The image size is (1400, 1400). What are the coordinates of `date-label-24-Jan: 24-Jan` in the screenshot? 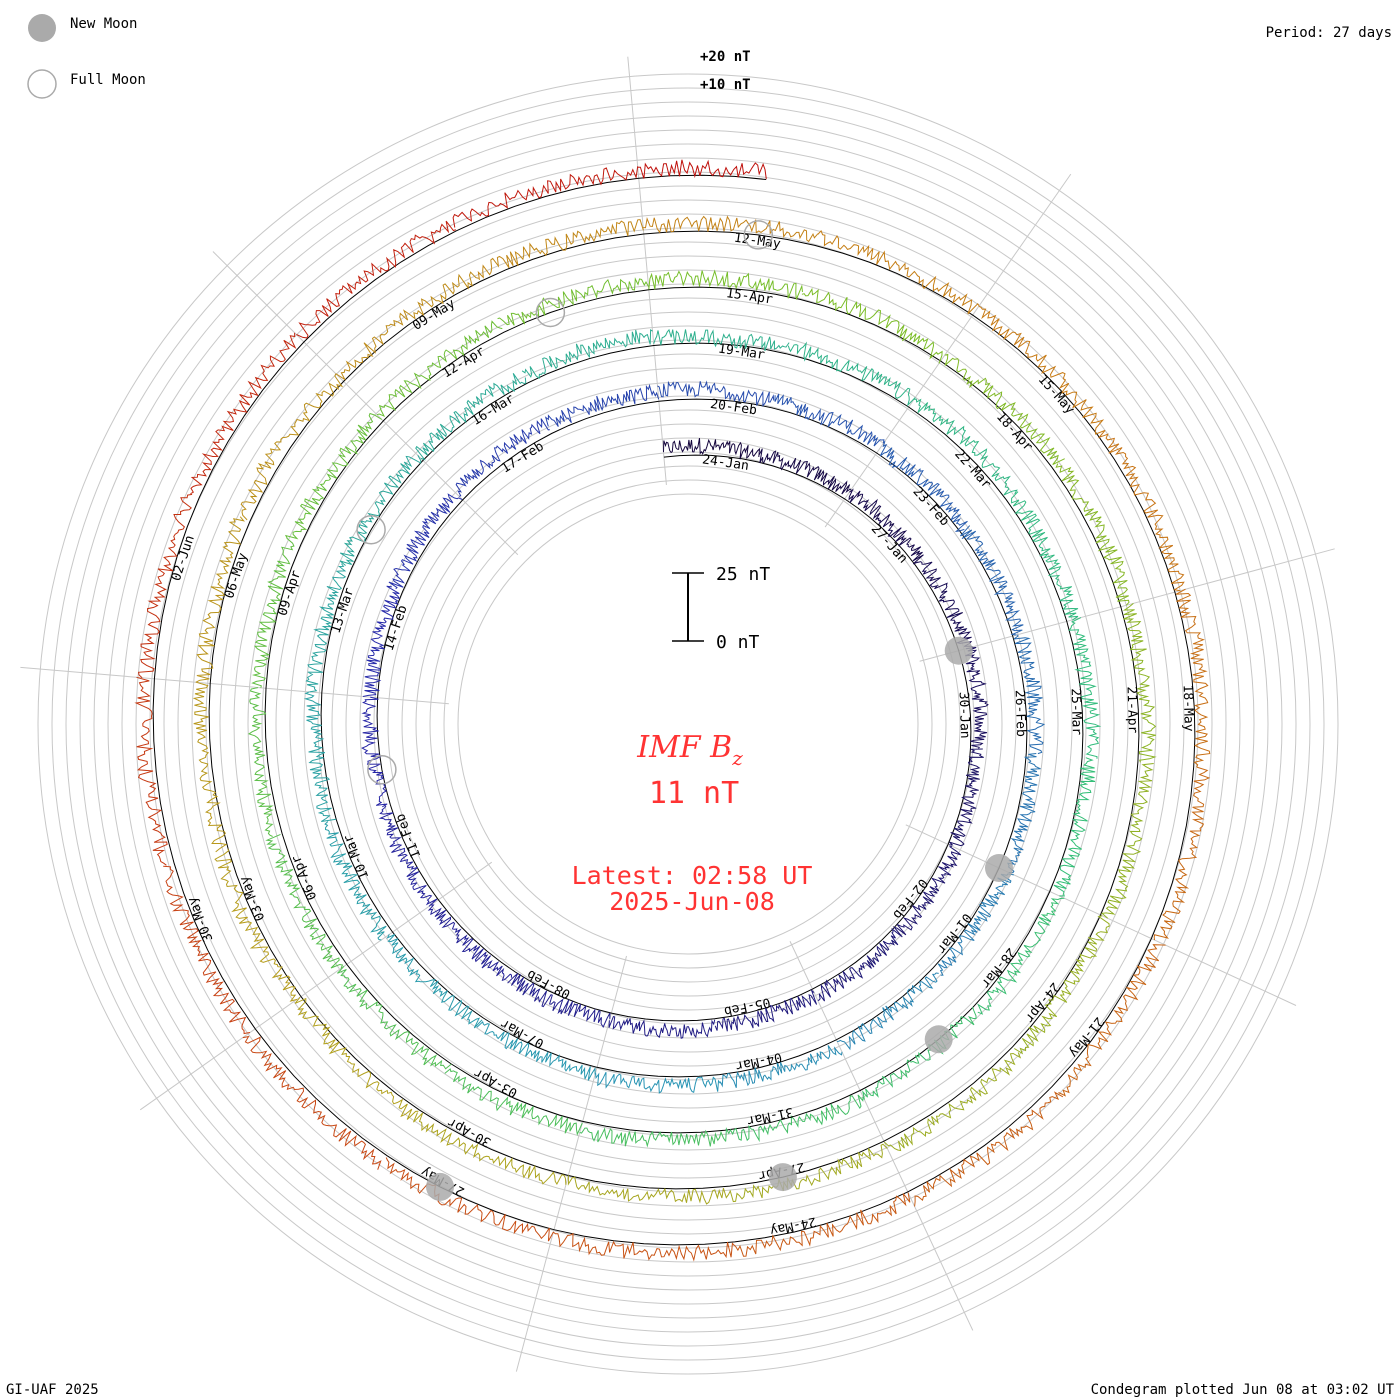 It's located at (725, 463).